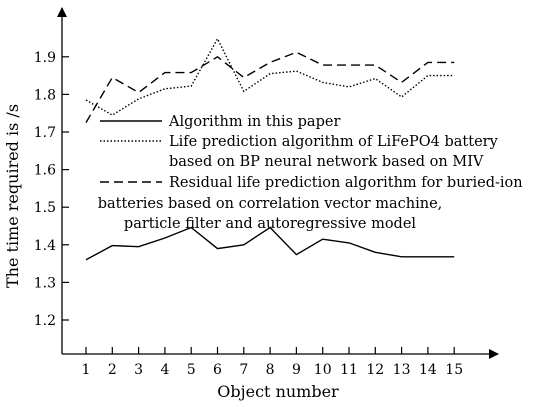 The width and height of the screenshot is (550, 407). What do you see at coordinates (454, 370) in the screenshot?
I see `x-tick-label: 15` at bounding box center [454, 370].